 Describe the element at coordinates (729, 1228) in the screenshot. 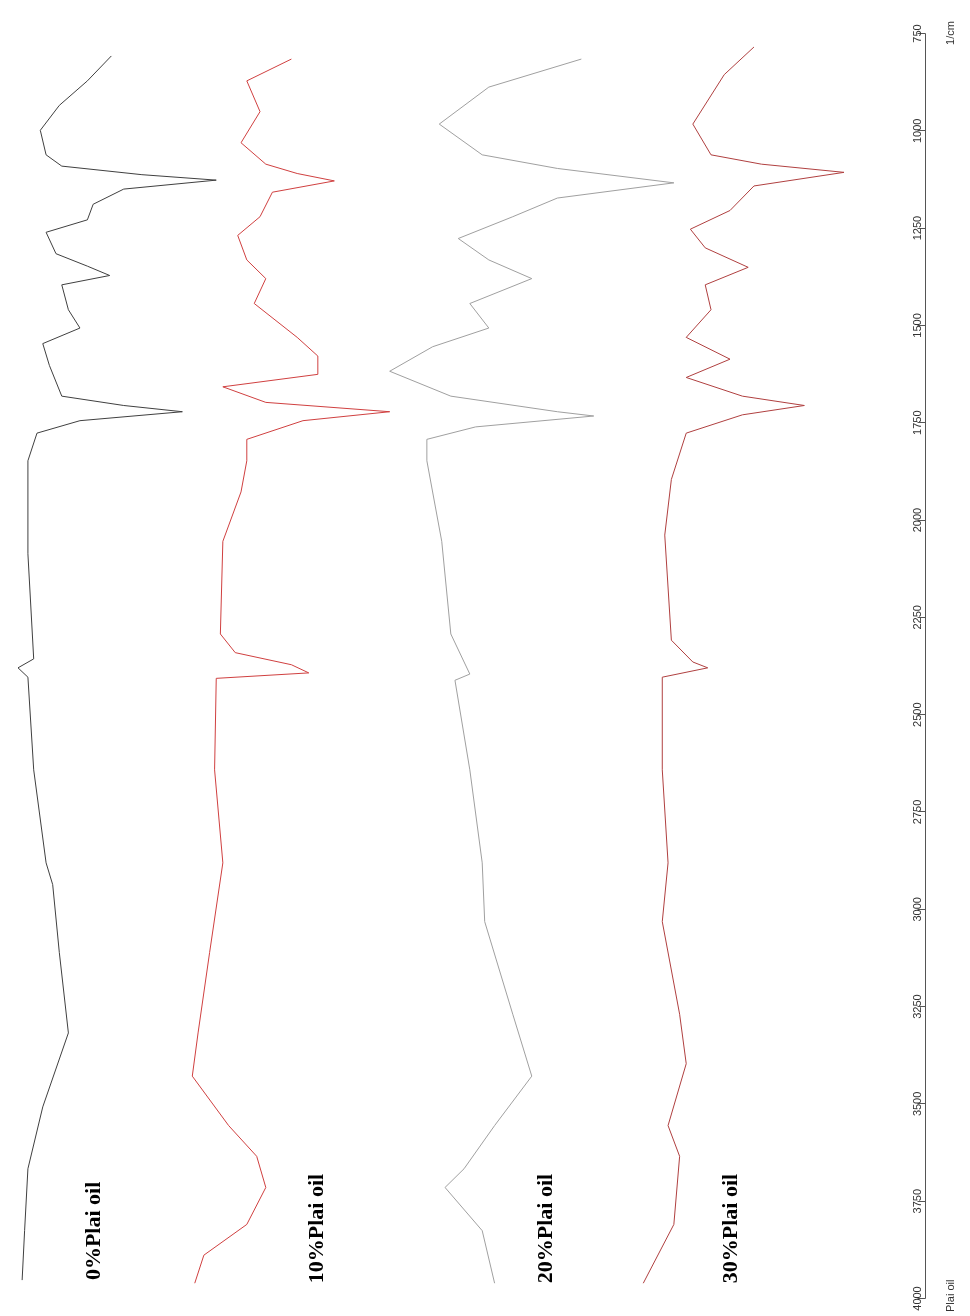

I see `text: 30%Plai oil` at that location.